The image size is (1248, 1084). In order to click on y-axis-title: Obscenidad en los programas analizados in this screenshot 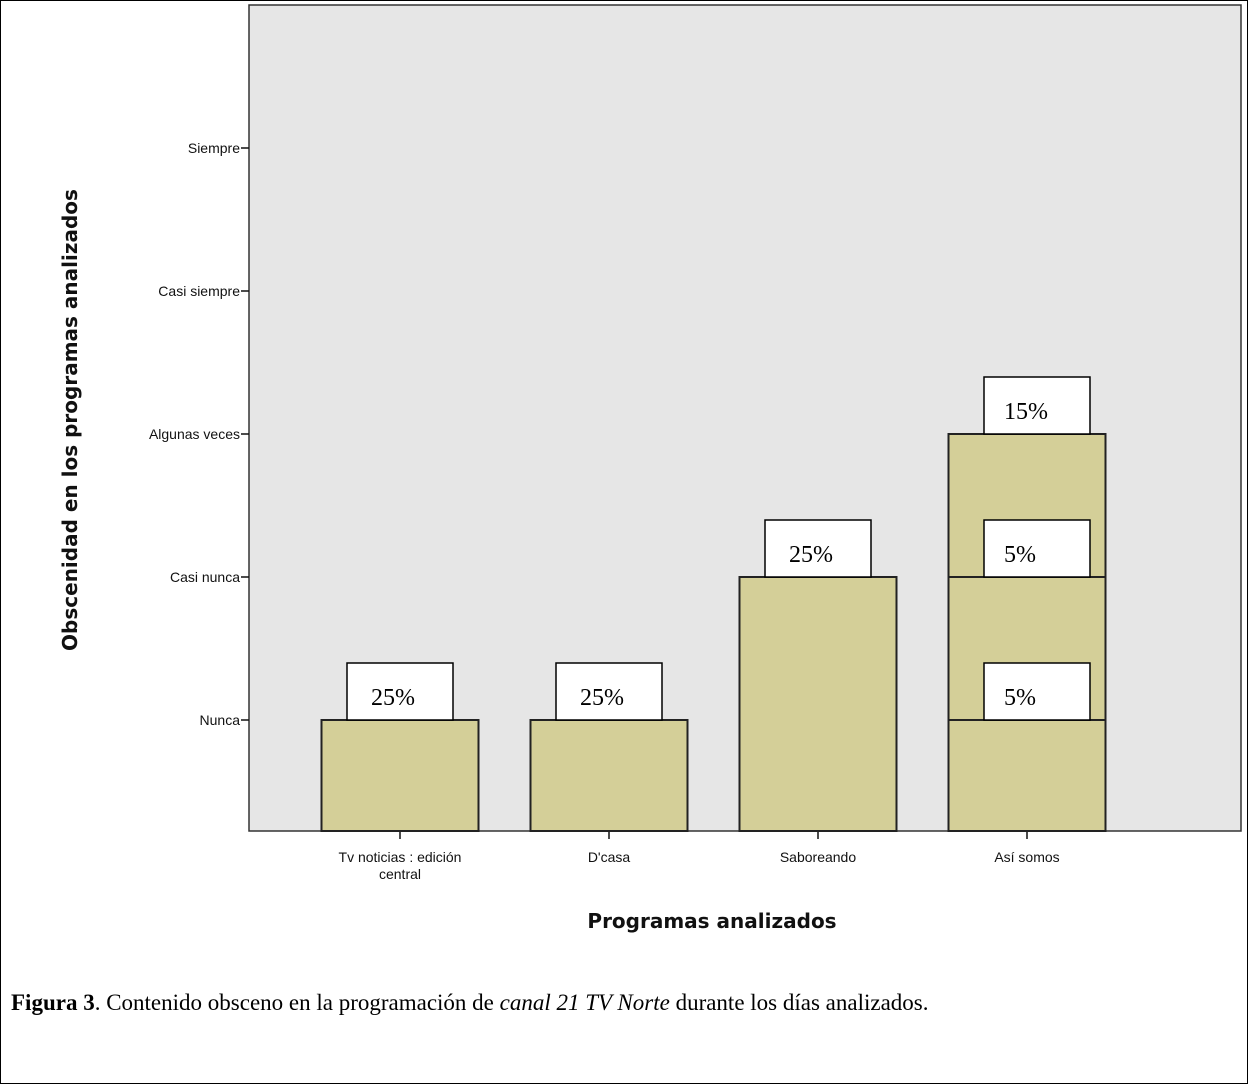, I will do `click(70, 420)`.